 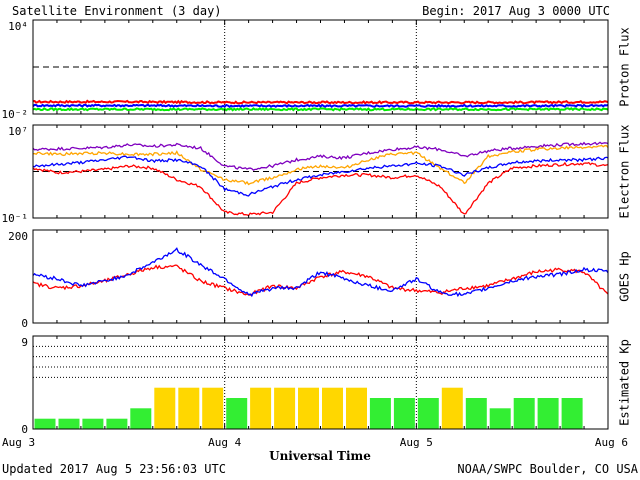 What do you see at coordinates (15, 114) in the screenshot?
I see `y-tick-label-bottom: 10⁻²` at bounding box center [15, 114].